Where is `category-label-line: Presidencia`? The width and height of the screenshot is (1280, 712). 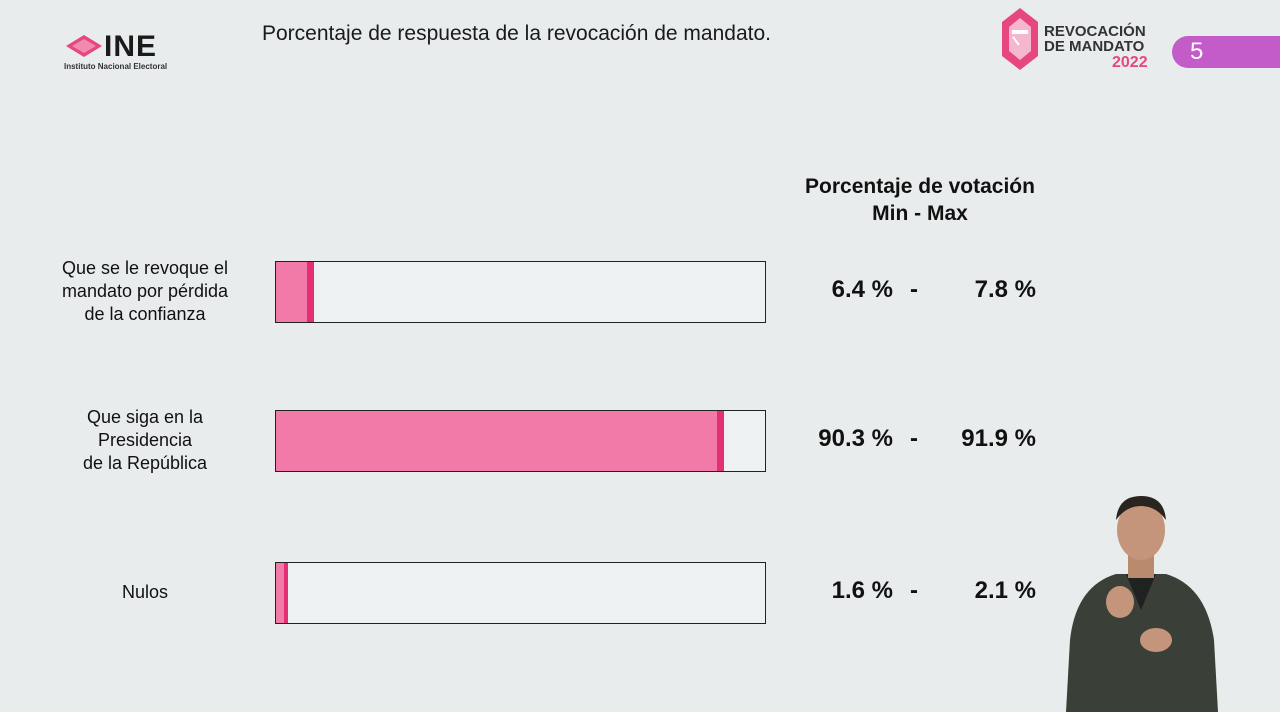 category-label-line: Presidencia is located at coordinates (145, 439).